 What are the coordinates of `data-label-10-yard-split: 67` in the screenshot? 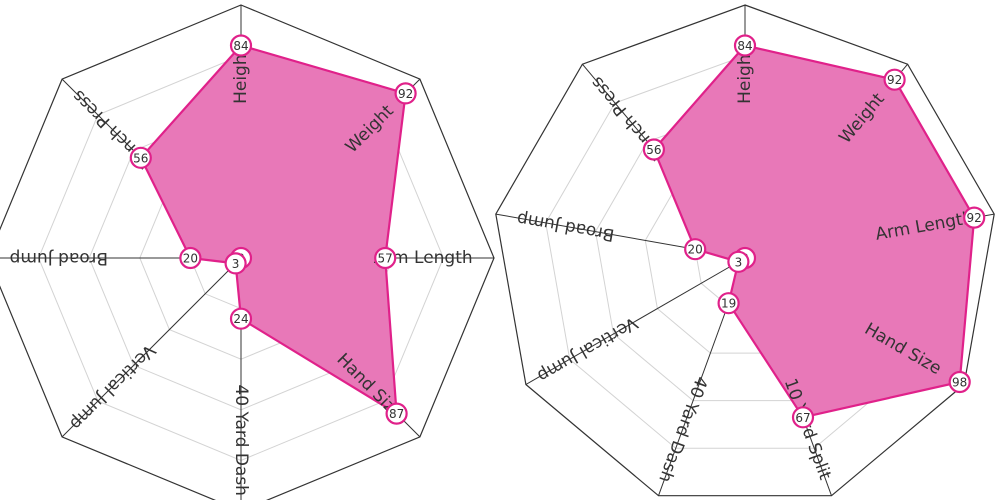 It's located at (802, 418).